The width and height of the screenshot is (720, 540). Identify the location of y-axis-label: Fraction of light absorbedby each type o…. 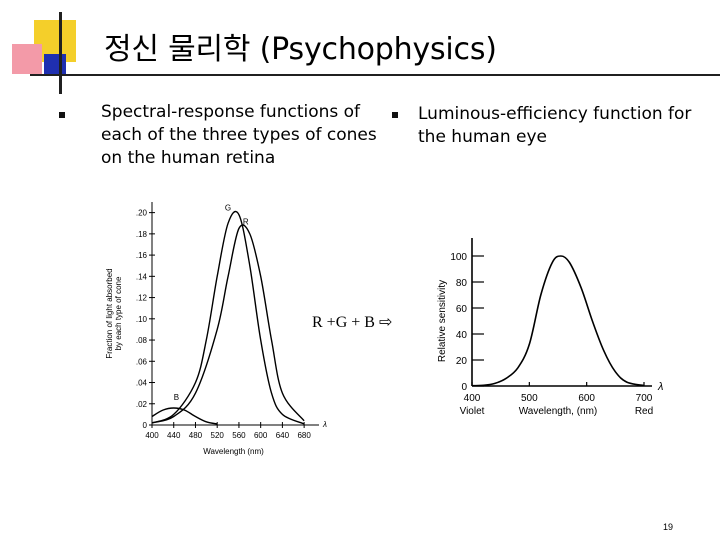
(114, 313).